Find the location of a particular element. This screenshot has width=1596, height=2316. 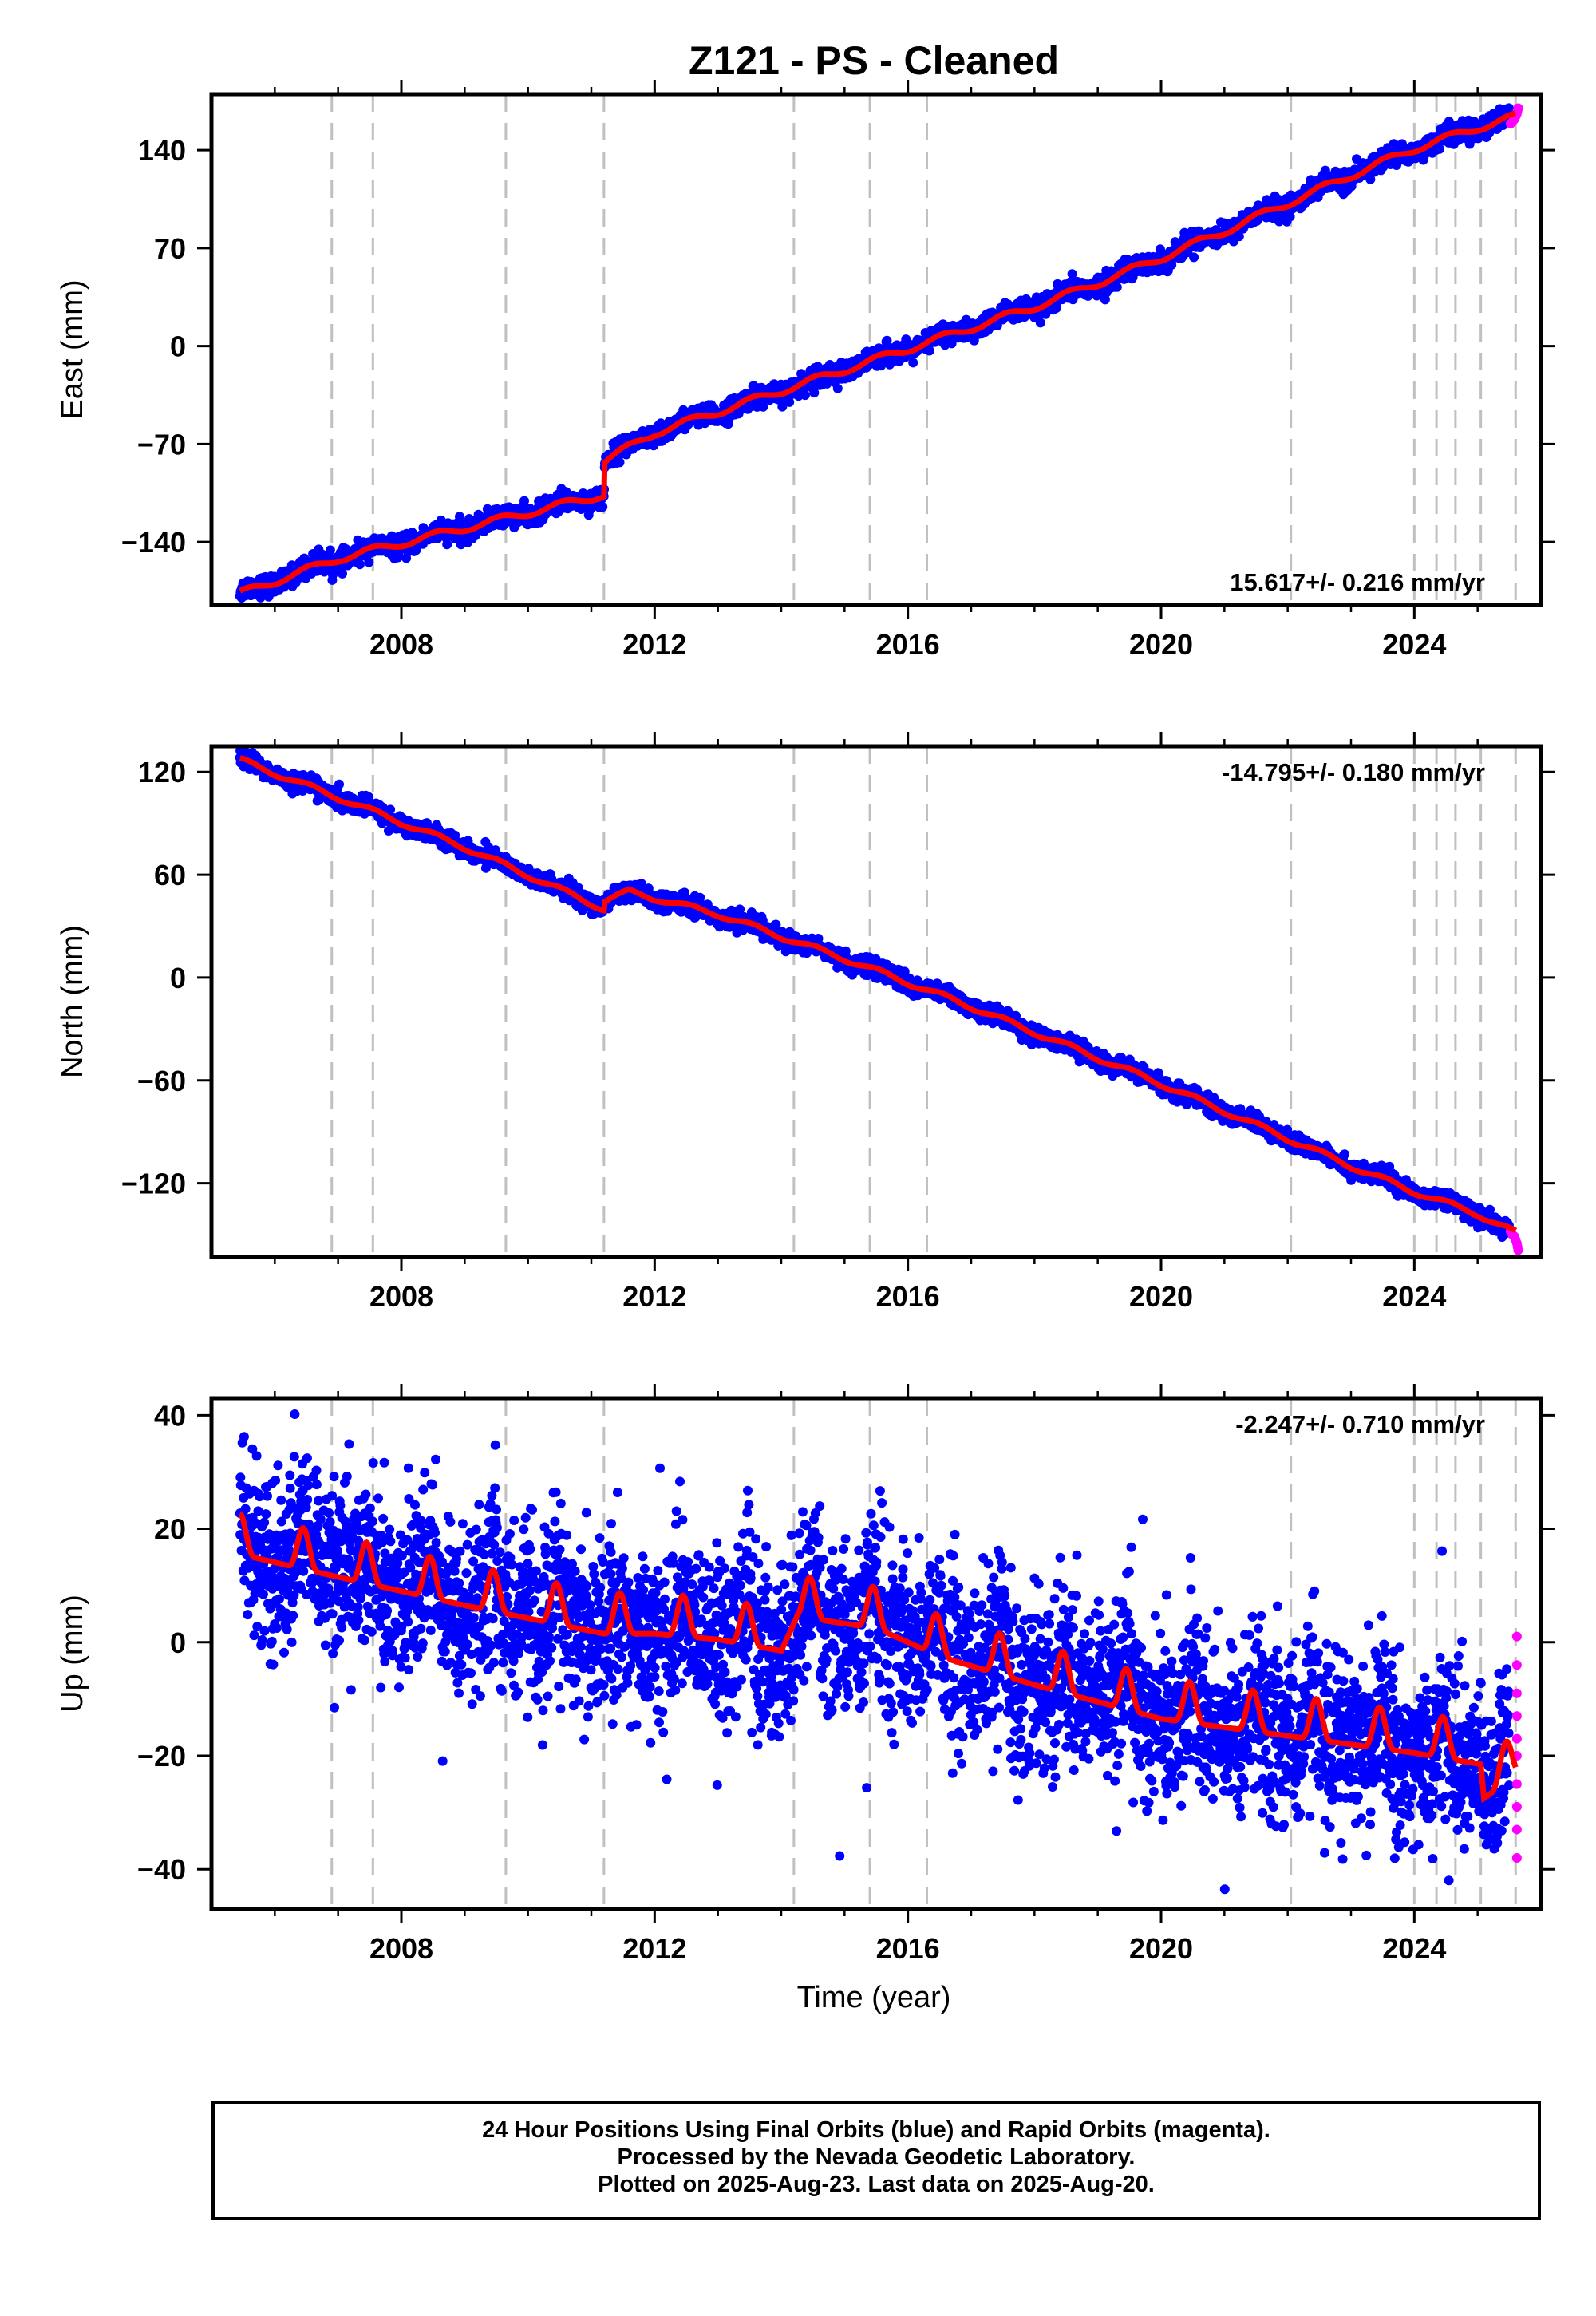

y-tick-label: −70 is located at coordinates (161, 444).